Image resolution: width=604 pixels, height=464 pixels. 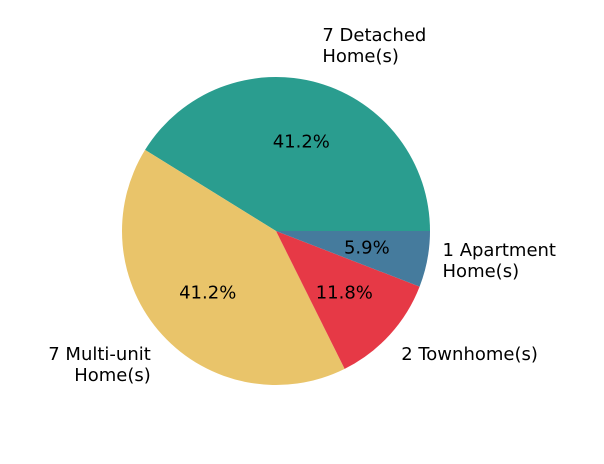 What do you see at coordinates (284, 218) in the screenshot?
I see `percent-labels: 41.2% 41.2% 11.8% 5.9%` at bounding box center [284, 218].